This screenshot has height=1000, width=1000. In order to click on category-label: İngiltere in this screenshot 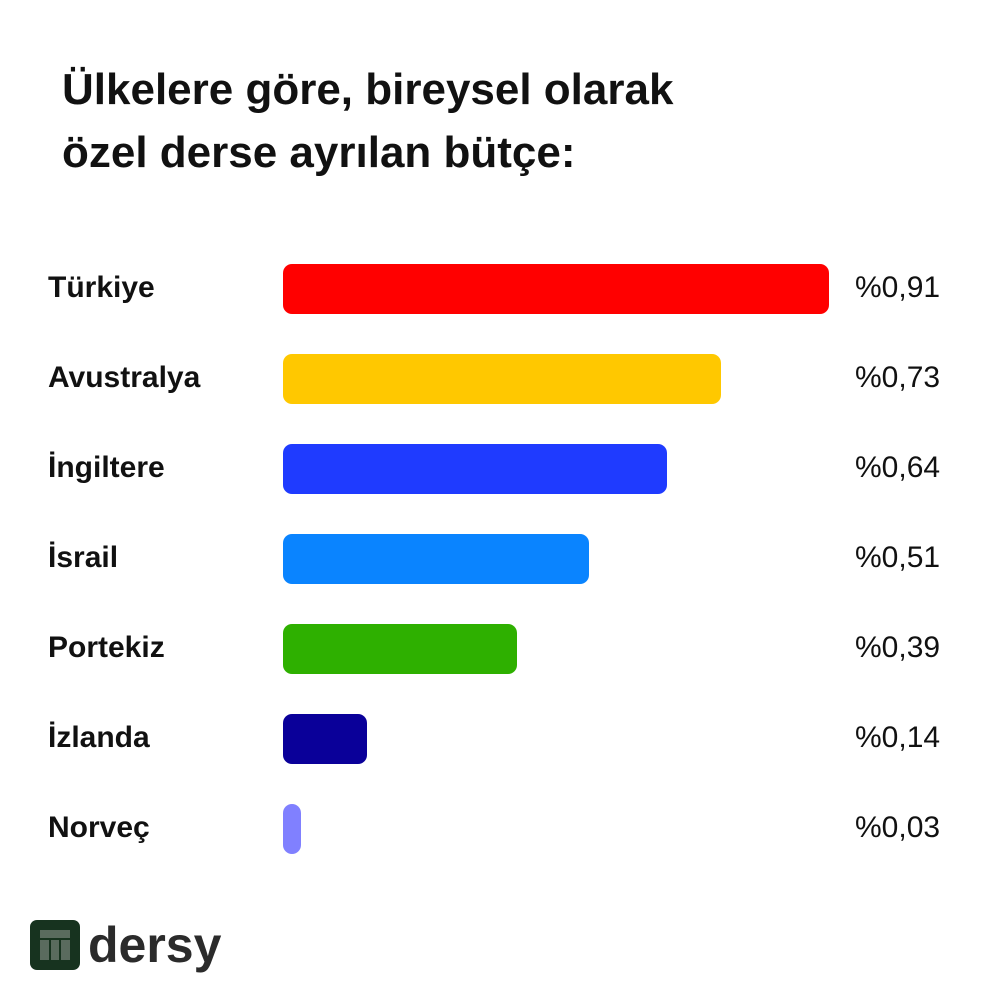, I will do `click(106, 467)`.